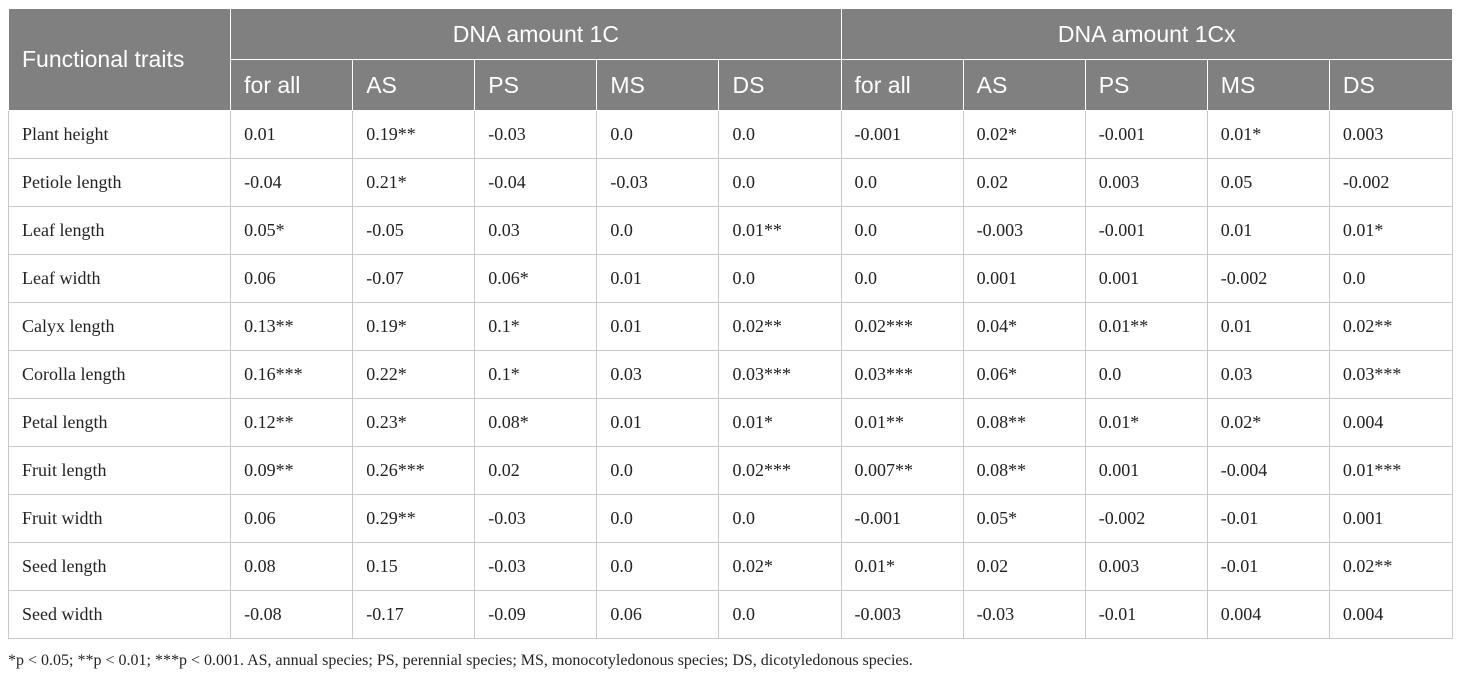 This screenshot has width=1460, height=680. What do you see at coordinates (1147, 34) in the screenshot?
I see `group-header-1cx: DNA amount 1Cx` at bounding box center [1147, 34].